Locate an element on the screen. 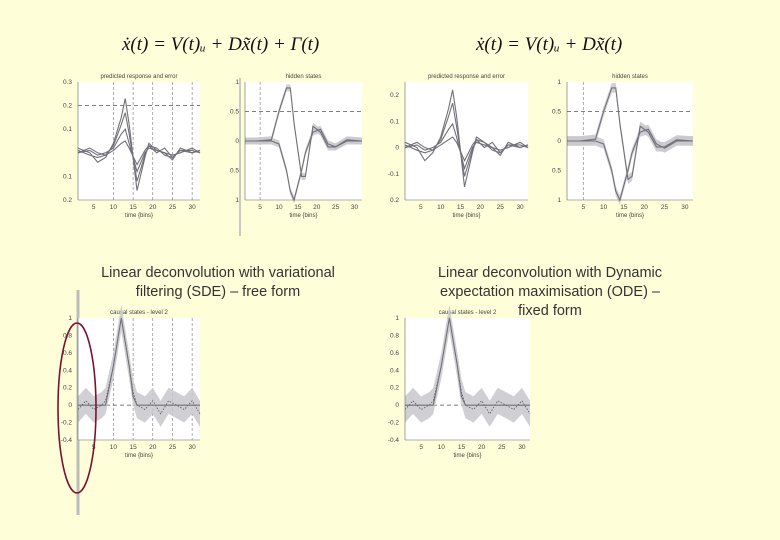 This screenshot has height=540, width=780. right-equation: ẋ(t) = V(t)ᵤ + Dx̃(t) is located at coordinates (549, 44).